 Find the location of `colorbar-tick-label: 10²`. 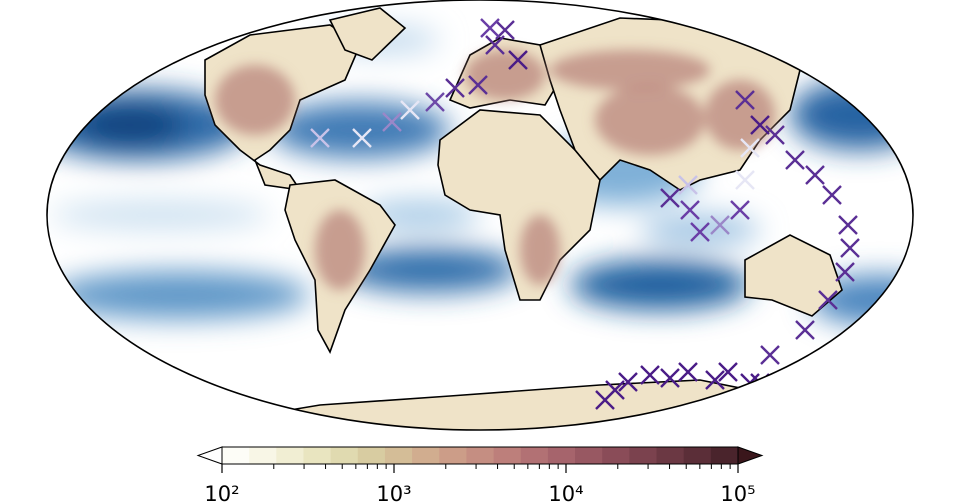

colorbar-tick-label: 10² is located at coordinates (221, 493).